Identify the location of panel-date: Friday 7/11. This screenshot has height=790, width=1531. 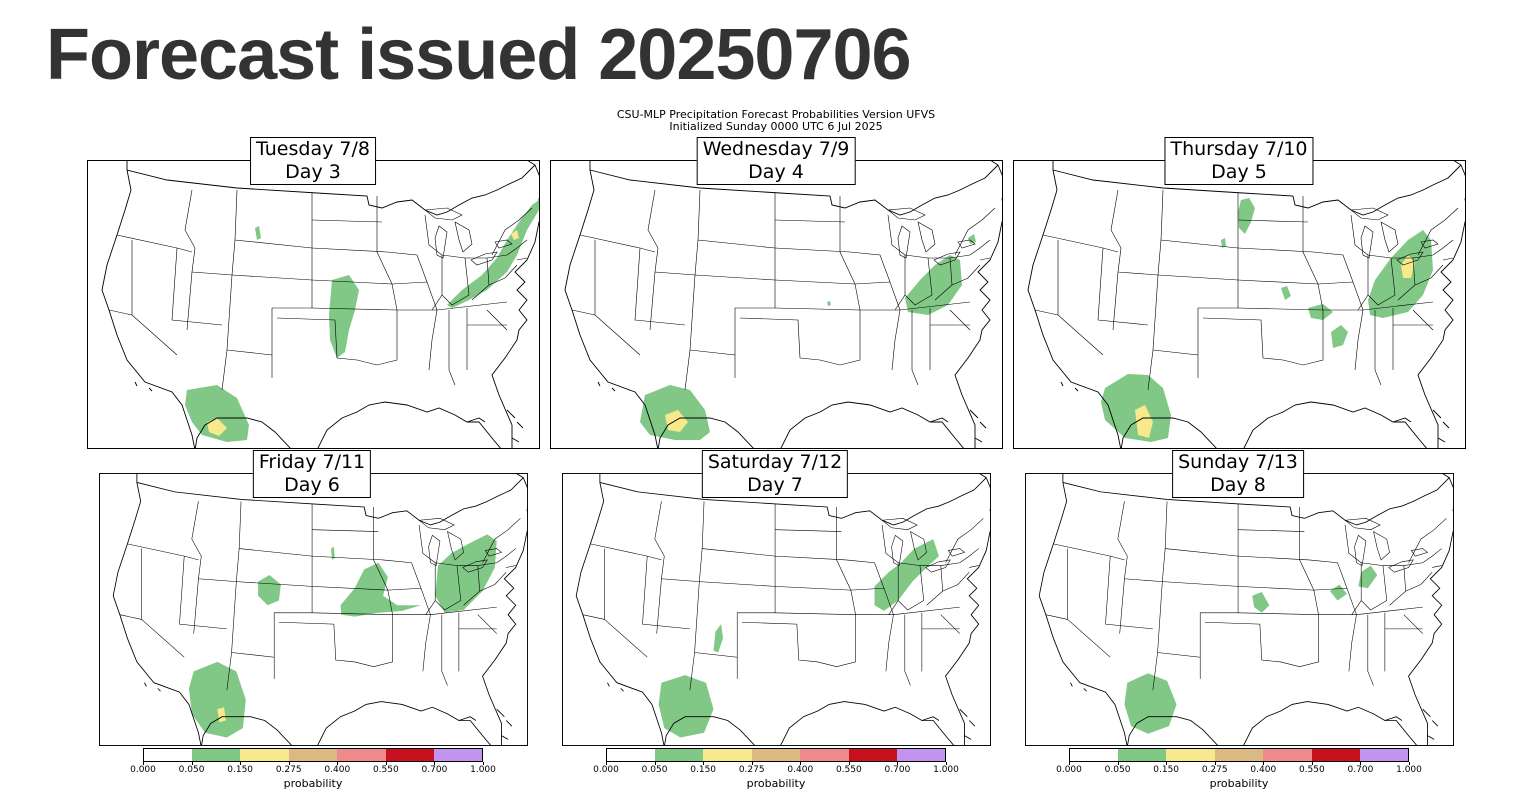
(312, 462).